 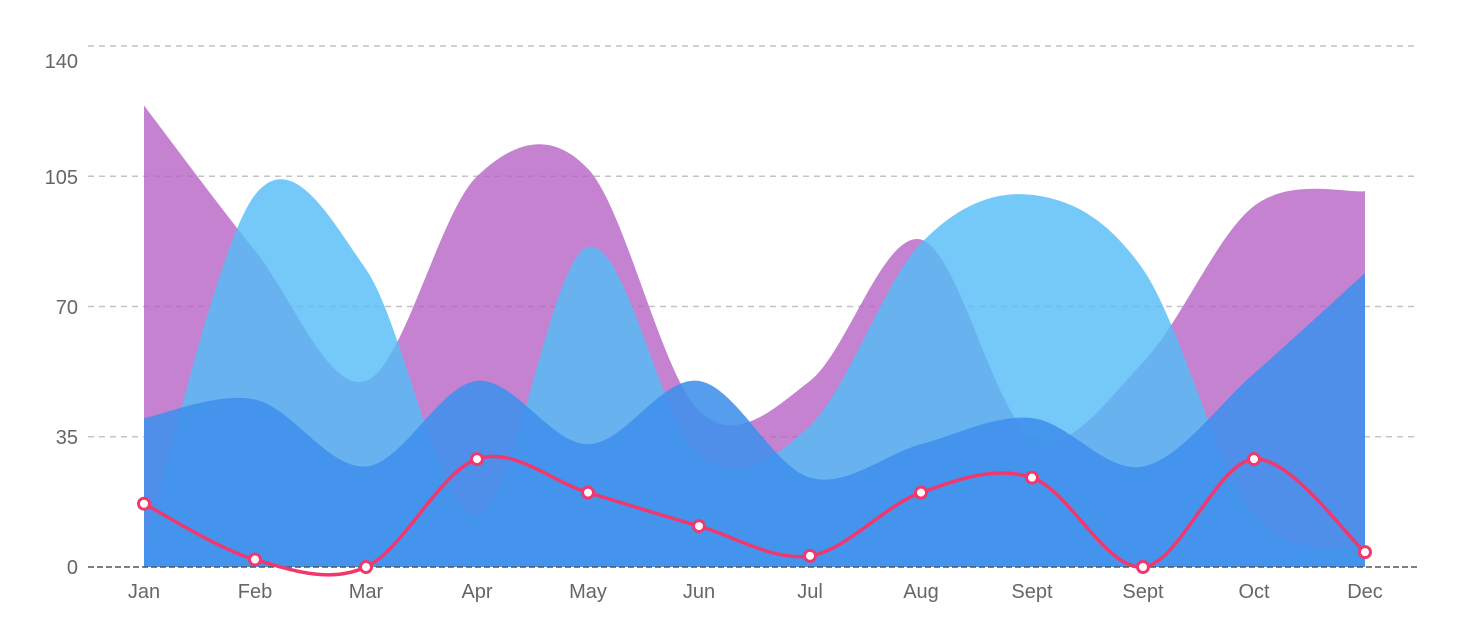 I want to click on x-tick-label: Jun, so click(x=699, y=592).